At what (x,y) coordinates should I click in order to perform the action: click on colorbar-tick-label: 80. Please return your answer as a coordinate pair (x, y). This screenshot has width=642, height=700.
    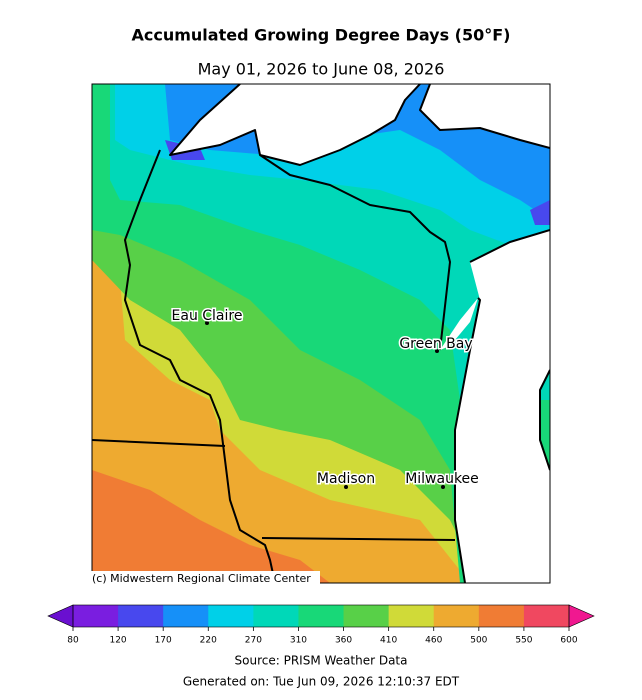
    Looking at the image, I should click on (73, 641).